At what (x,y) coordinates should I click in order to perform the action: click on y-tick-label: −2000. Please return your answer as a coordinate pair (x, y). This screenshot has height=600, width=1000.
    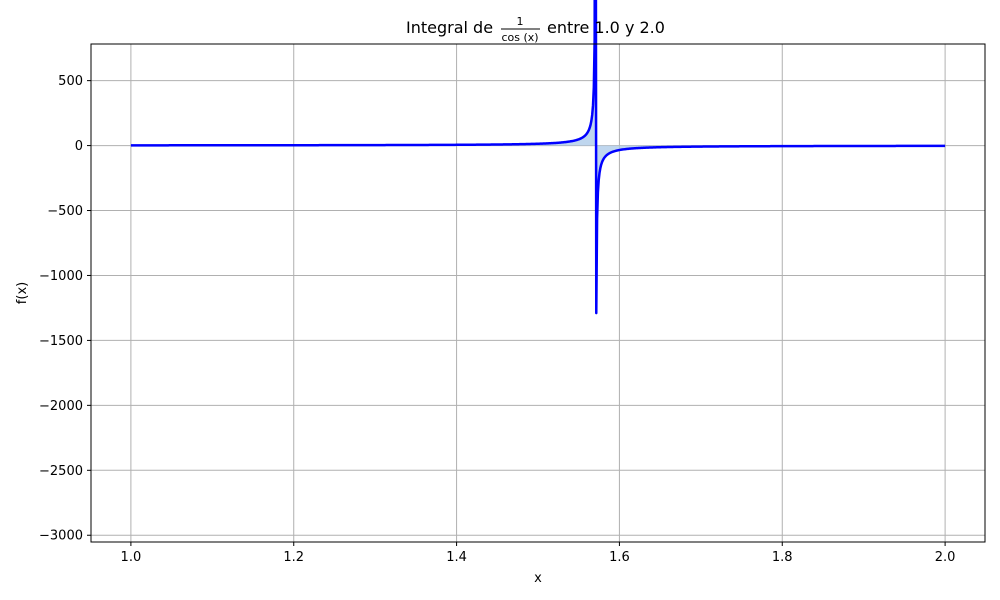
    Looking at the image, I should click on (61, 406).